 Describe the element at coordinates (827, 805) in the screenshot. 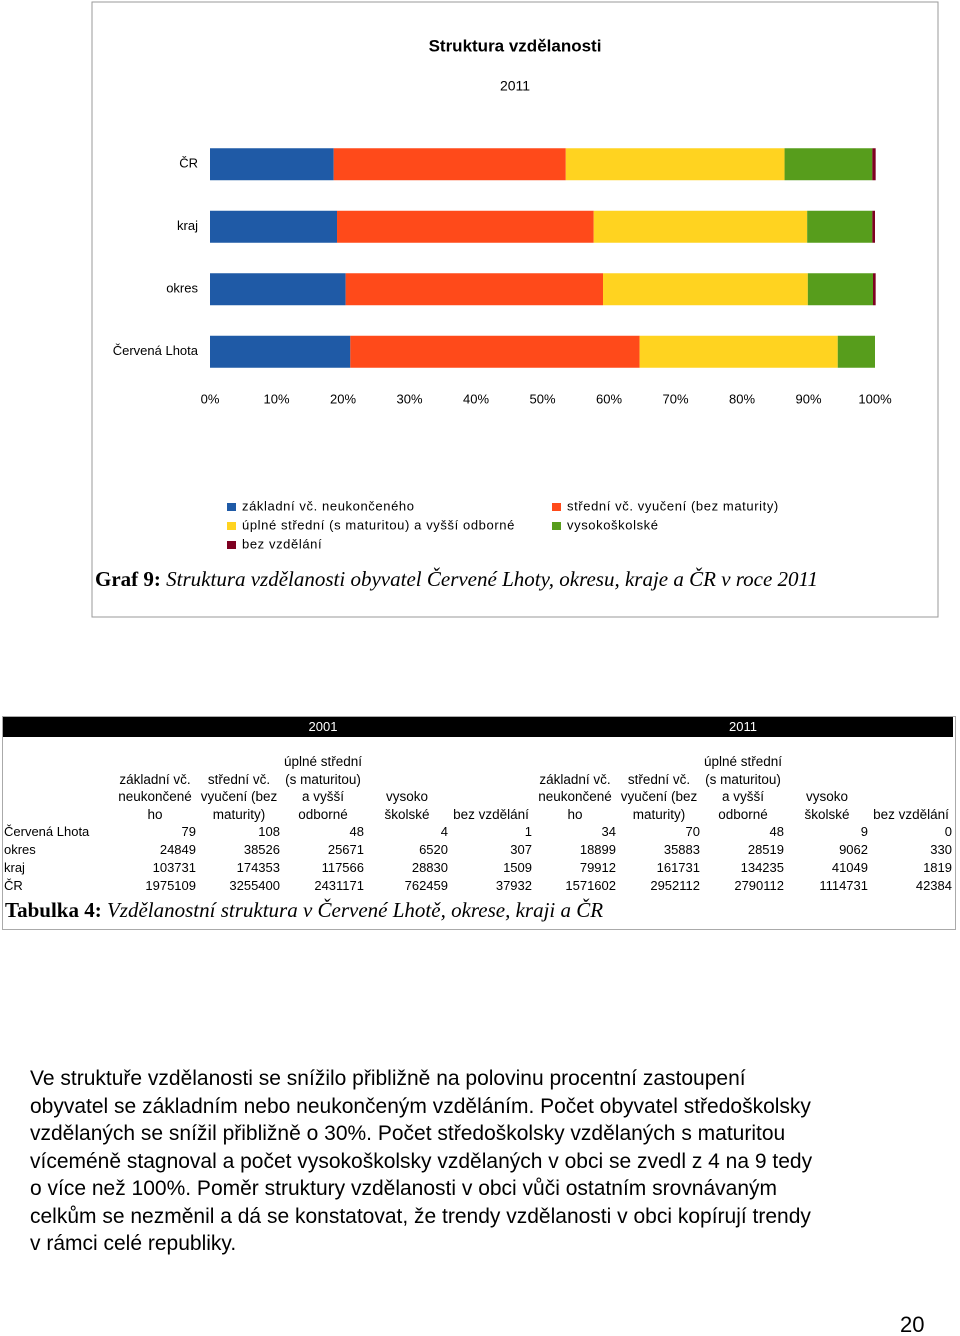

I see `column-header: vysoko školské` at that location.